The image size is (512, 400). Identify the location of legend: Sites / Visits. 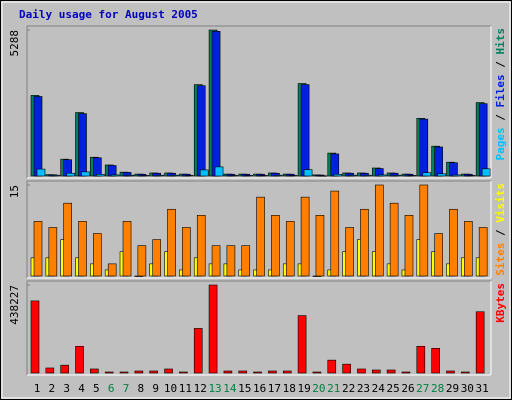
(500, 229).